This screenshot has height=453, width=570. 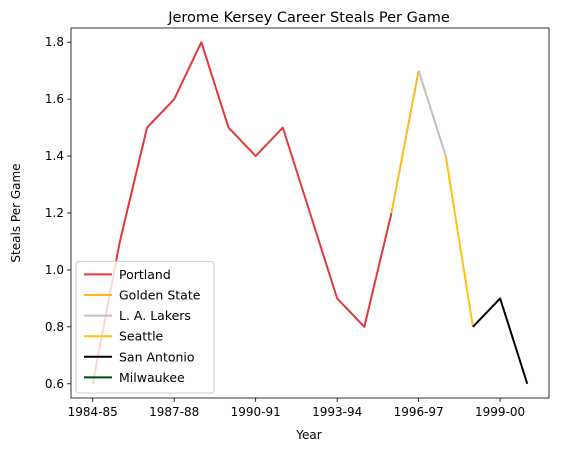 What do you see at coordinates (337, 412) in the screenshot?
I see `x-tick-label: 1993-94` at bounding box center [337, 412].